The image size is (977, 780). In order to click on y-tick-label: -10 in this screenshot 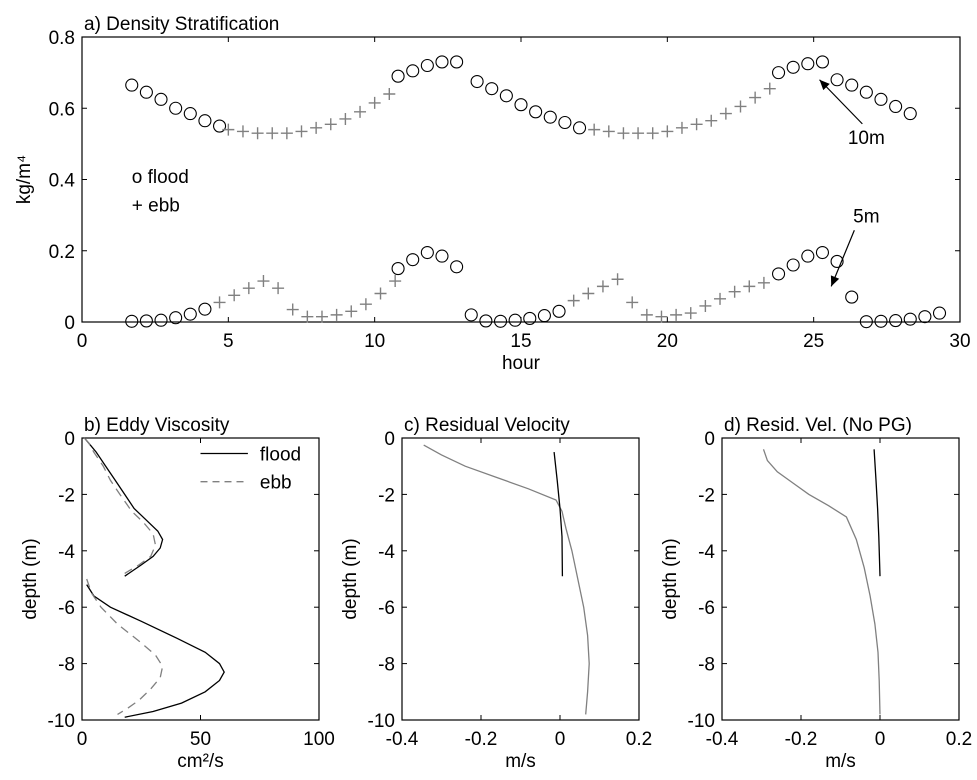, I will do `click(701, 721)`.